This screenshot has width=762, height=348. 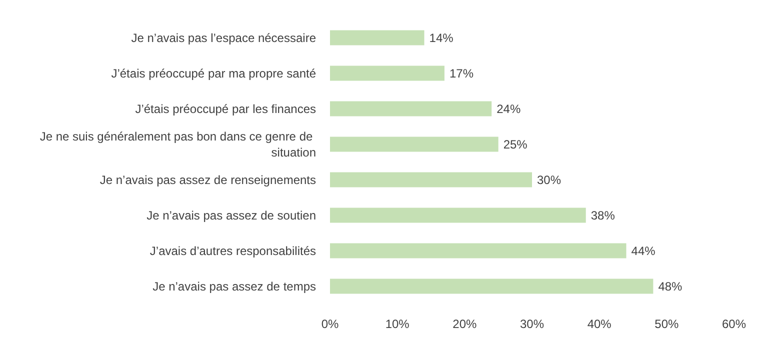 What do you see at coordinates (397, 324) in the screenshot?
I see `x-tick-label: 10%` at bounding box center [397, 324].